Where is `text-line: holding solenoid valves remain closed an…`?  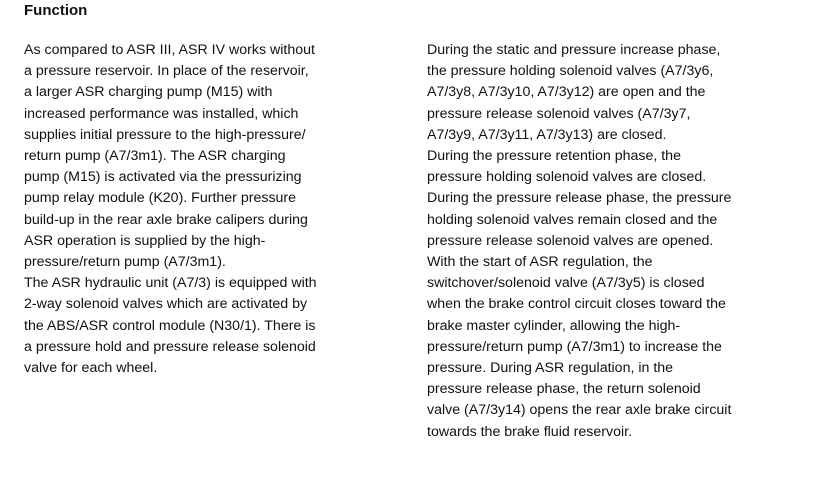
text-line: holding solenoid valves remain closed an… is located at coordinates (572, 219).